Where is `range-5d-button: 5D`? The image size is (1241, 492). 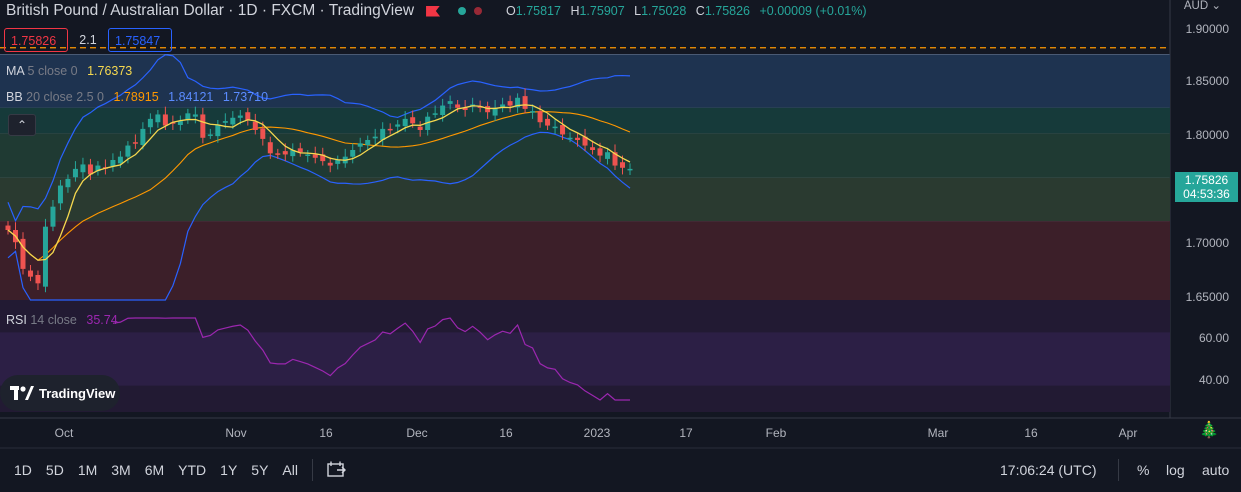
range-5d-button: 5D is located at coordinates (54, 470).